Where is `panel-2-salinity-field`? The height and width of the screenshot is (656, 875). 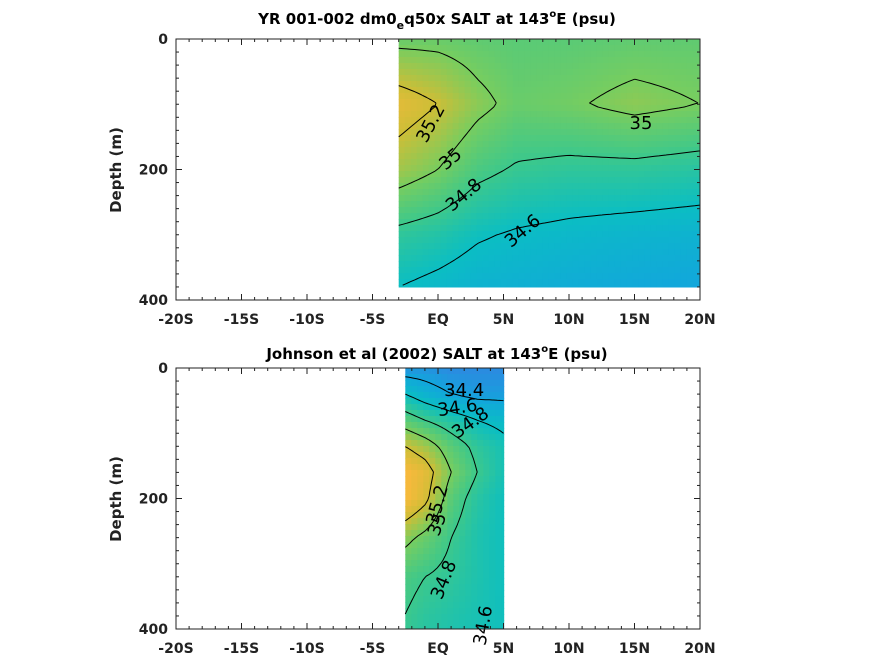 panel-2-salinity-field is located at coordinates (455, 498).